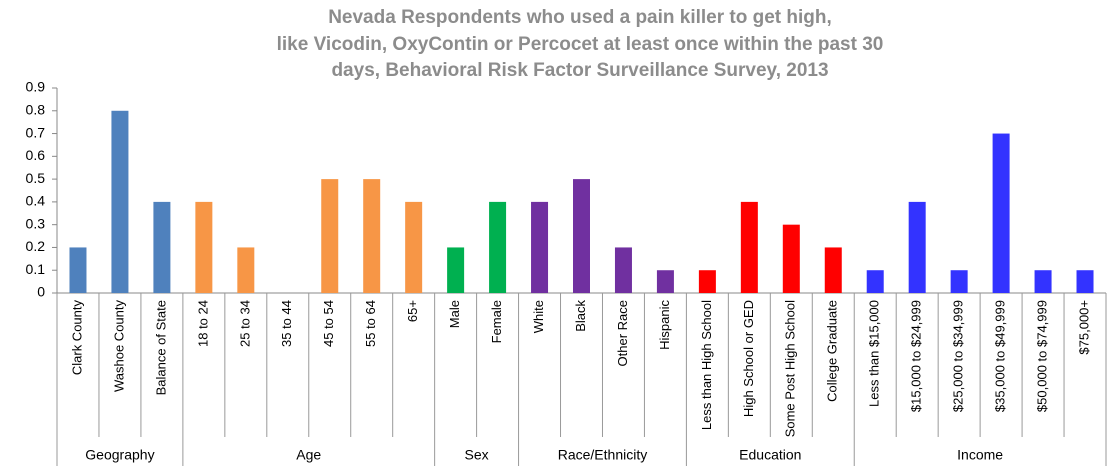 The image size is (1110, 466). I want to click on x-tick-label: $15,000 to $24,999, so click(916, 356).